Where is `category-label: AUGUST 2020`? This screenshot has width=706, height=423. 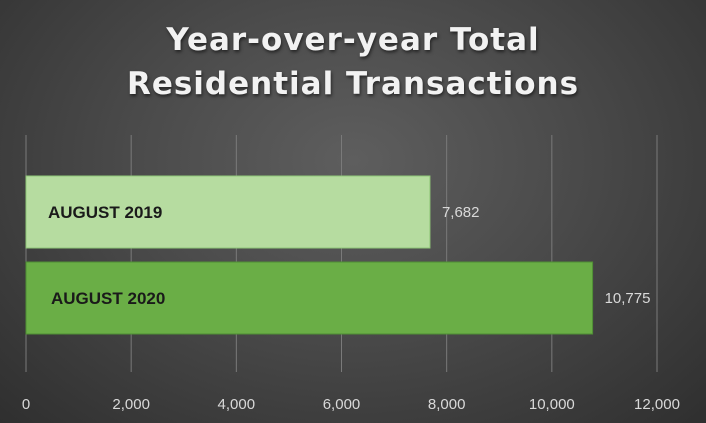
category-label: AUGUST 2020 is located at coordinates (108, 298).